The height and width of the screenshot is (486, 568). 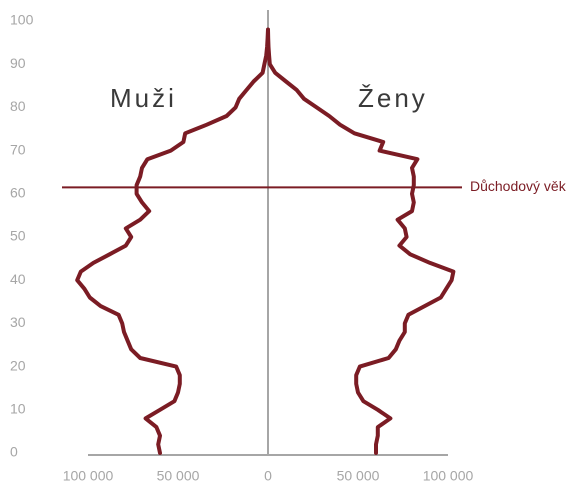 I want to click on y-tick-label: 90, so click(x=18, y=63).